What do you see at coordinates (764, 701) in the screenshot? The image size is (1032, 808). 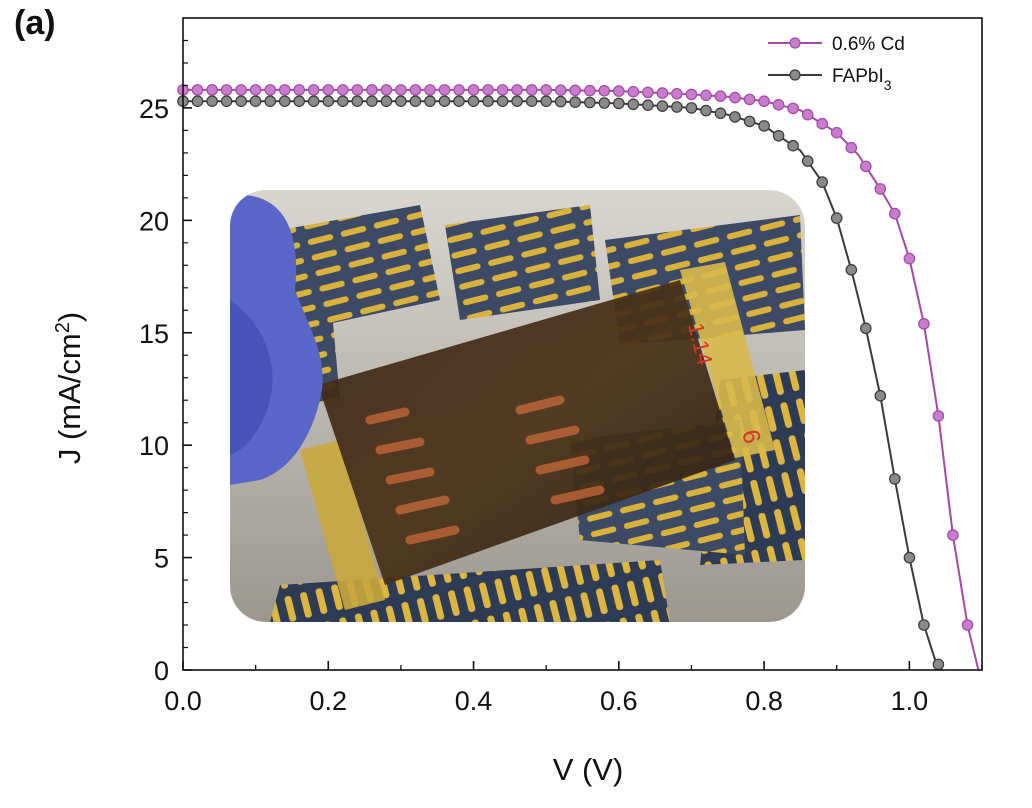 I see `x-tick-label: 0.8` at bounding box center [764, 701].